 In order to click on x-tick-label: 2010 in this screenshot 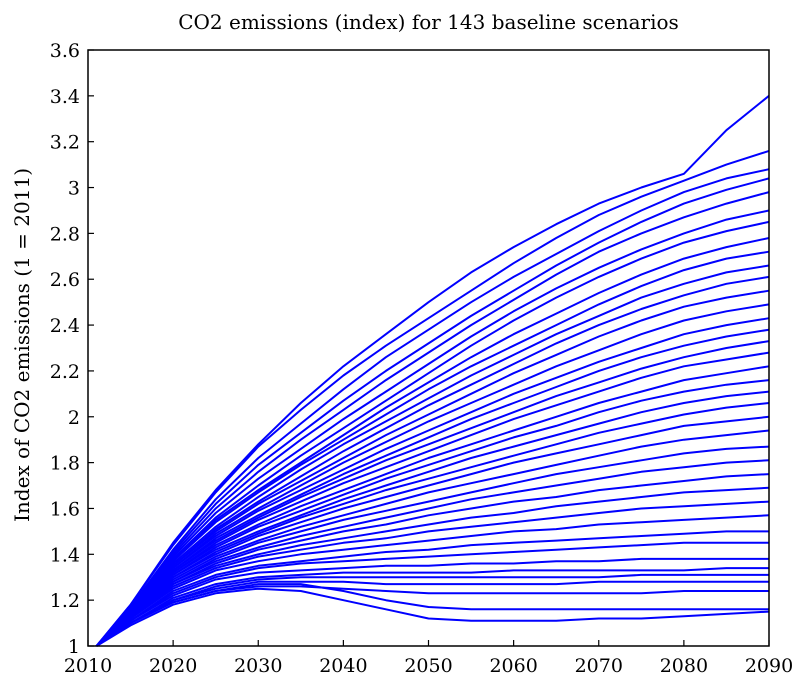, I will do `click(88, 666)`.